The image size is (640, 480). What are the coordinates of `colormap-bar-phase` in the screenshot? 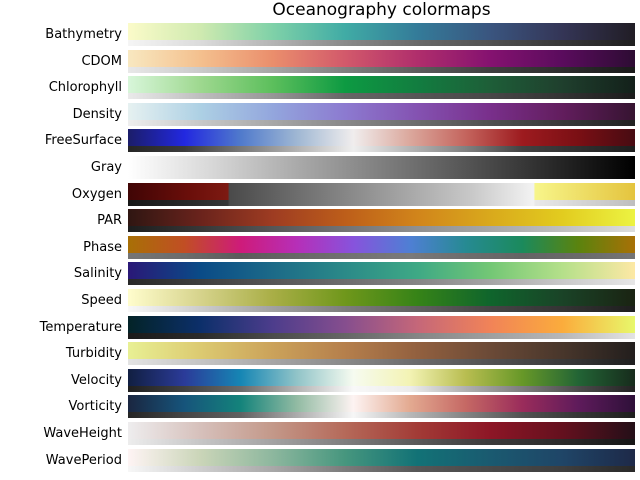 It's located at (381, 247).